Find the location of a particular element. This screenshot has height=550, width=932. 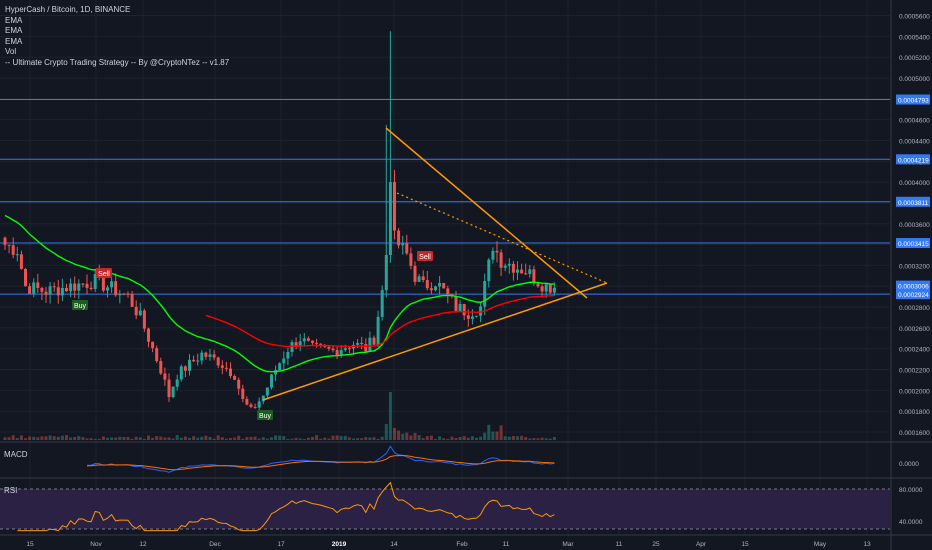

legend-ema-1: EMA is located at coordinates (14, 20).